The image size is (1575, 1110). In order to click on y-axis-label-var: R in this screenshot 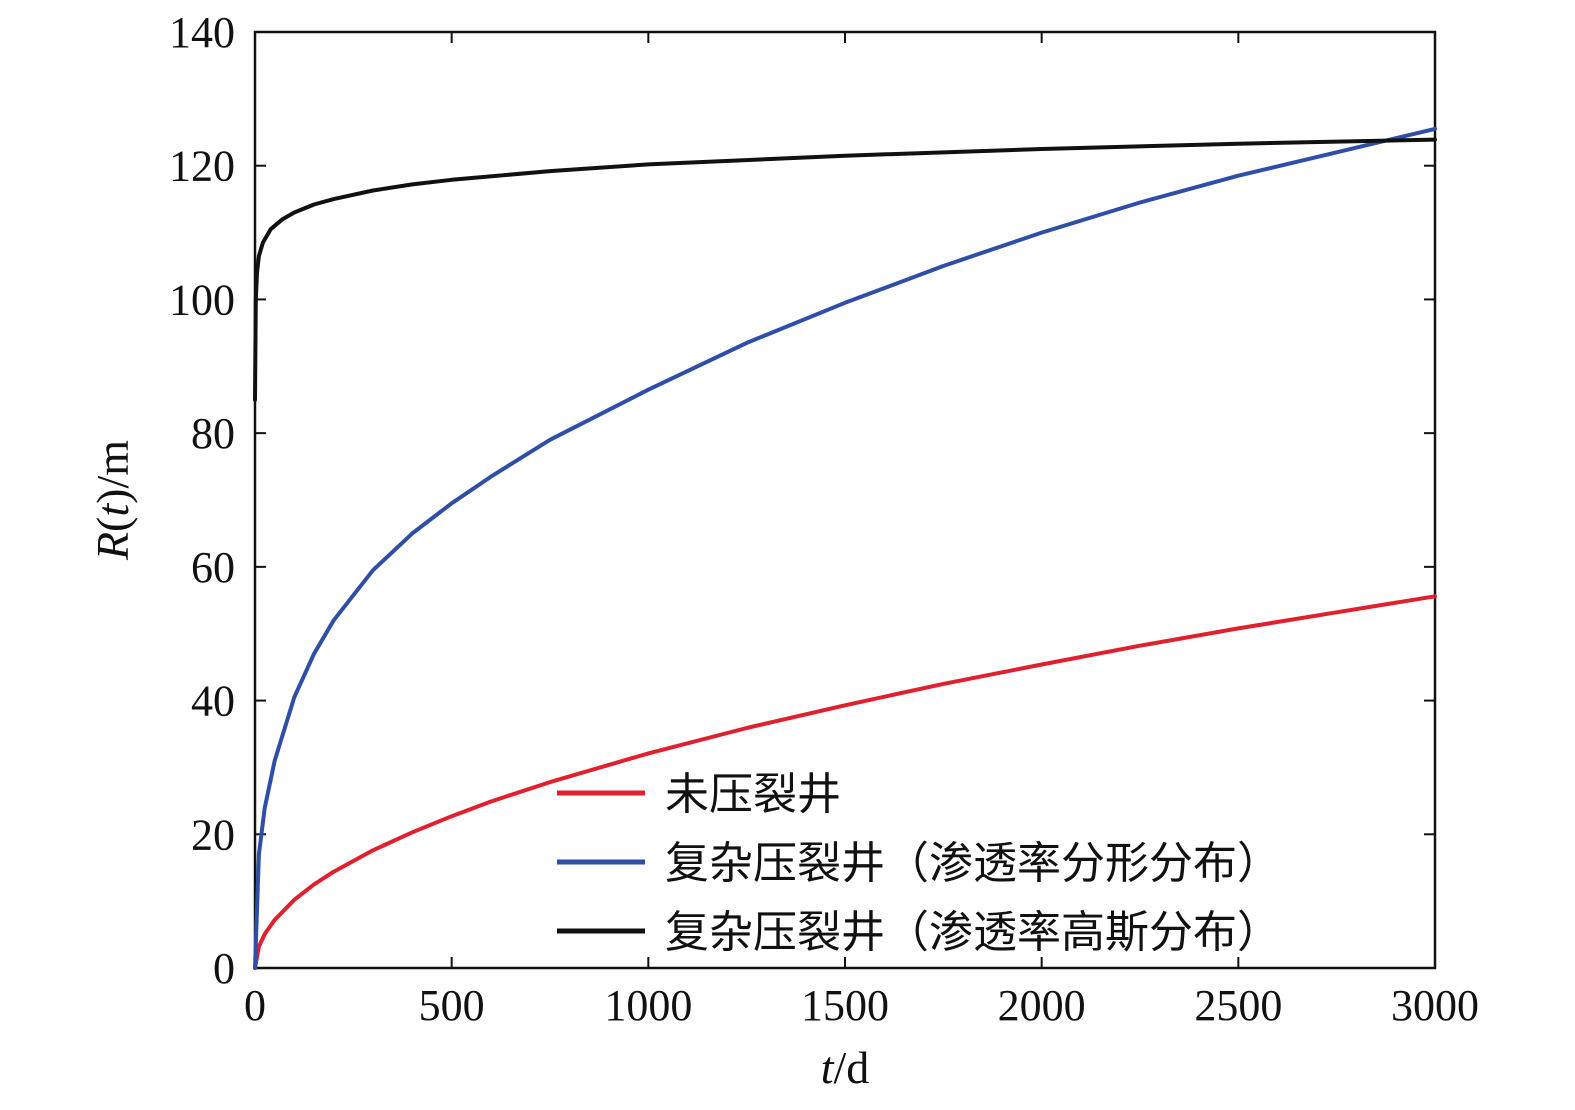, I will do `click(112, 546)`.